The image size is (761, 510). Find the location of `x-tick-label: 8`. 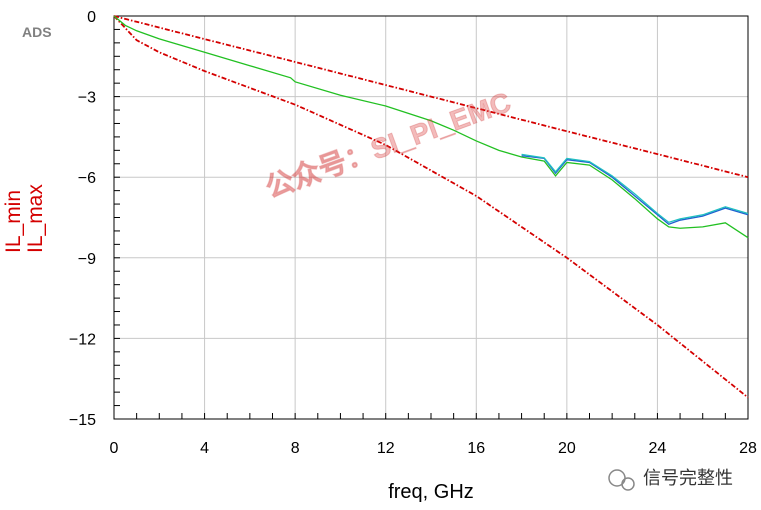

x-tick-label: 8 is located at coordinates (295, 448).